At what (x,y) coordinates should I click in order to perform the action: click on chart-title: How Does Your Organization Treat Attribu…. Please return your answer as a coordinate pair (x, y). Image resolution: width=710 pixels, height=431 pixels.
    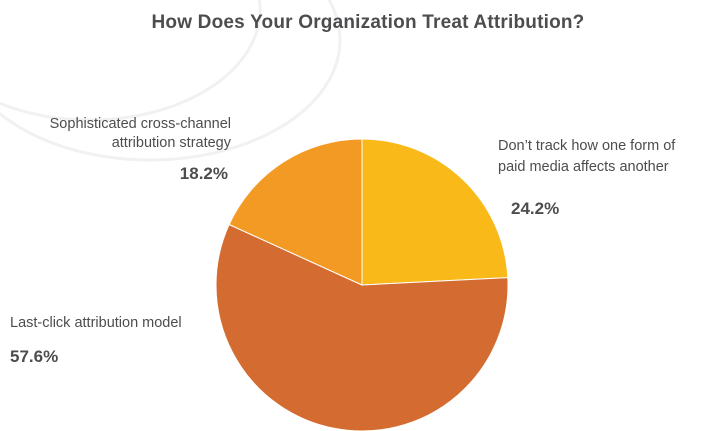
    Looking at the image, I should click on (368, 22).